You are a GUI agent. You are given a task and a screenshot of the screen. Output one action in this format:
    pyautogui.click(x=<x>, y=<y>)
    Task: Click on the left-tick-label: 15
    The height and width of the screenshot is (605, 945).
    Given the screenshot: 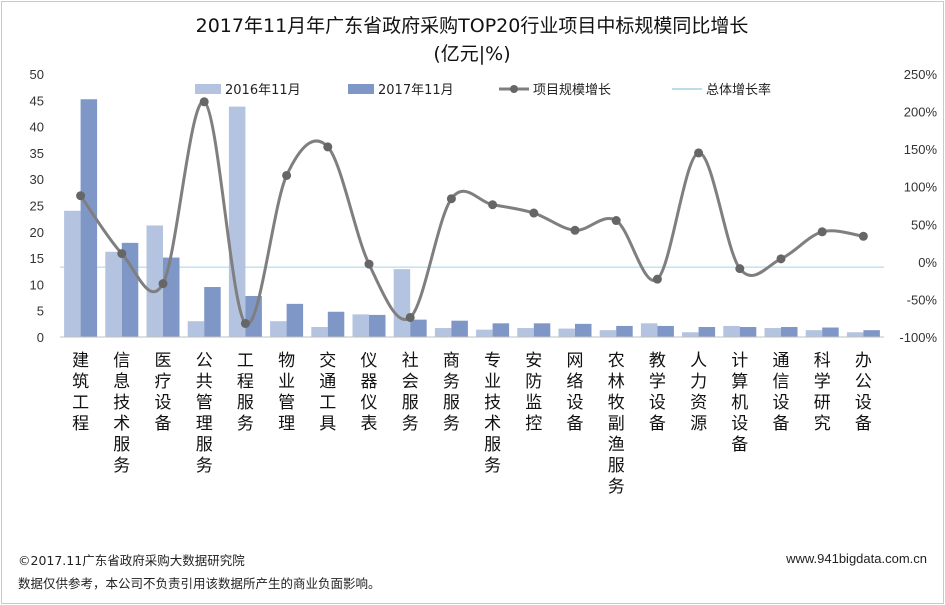 What is the action you would take?
    pyautogui.click(x=37, y=258)
    